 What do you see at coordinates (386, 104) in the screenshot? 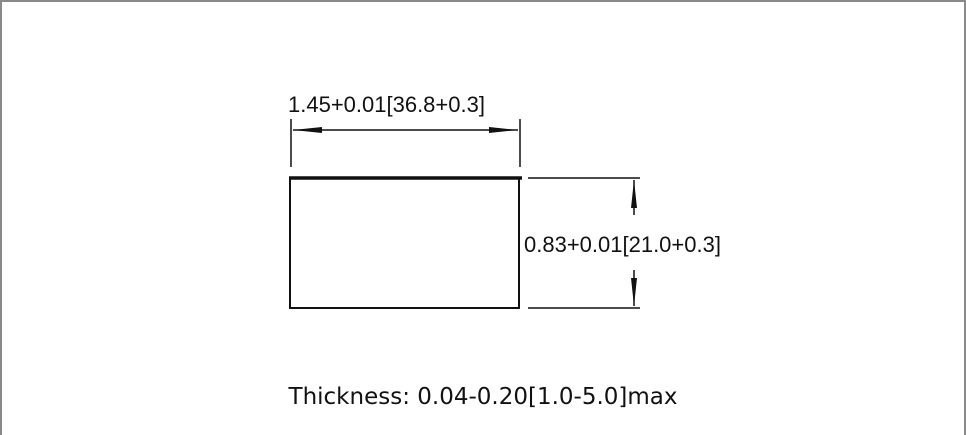
I see `width-dimension-label: 1.45+0.01[36.8+0.3]` at bounding box center [386, 104].